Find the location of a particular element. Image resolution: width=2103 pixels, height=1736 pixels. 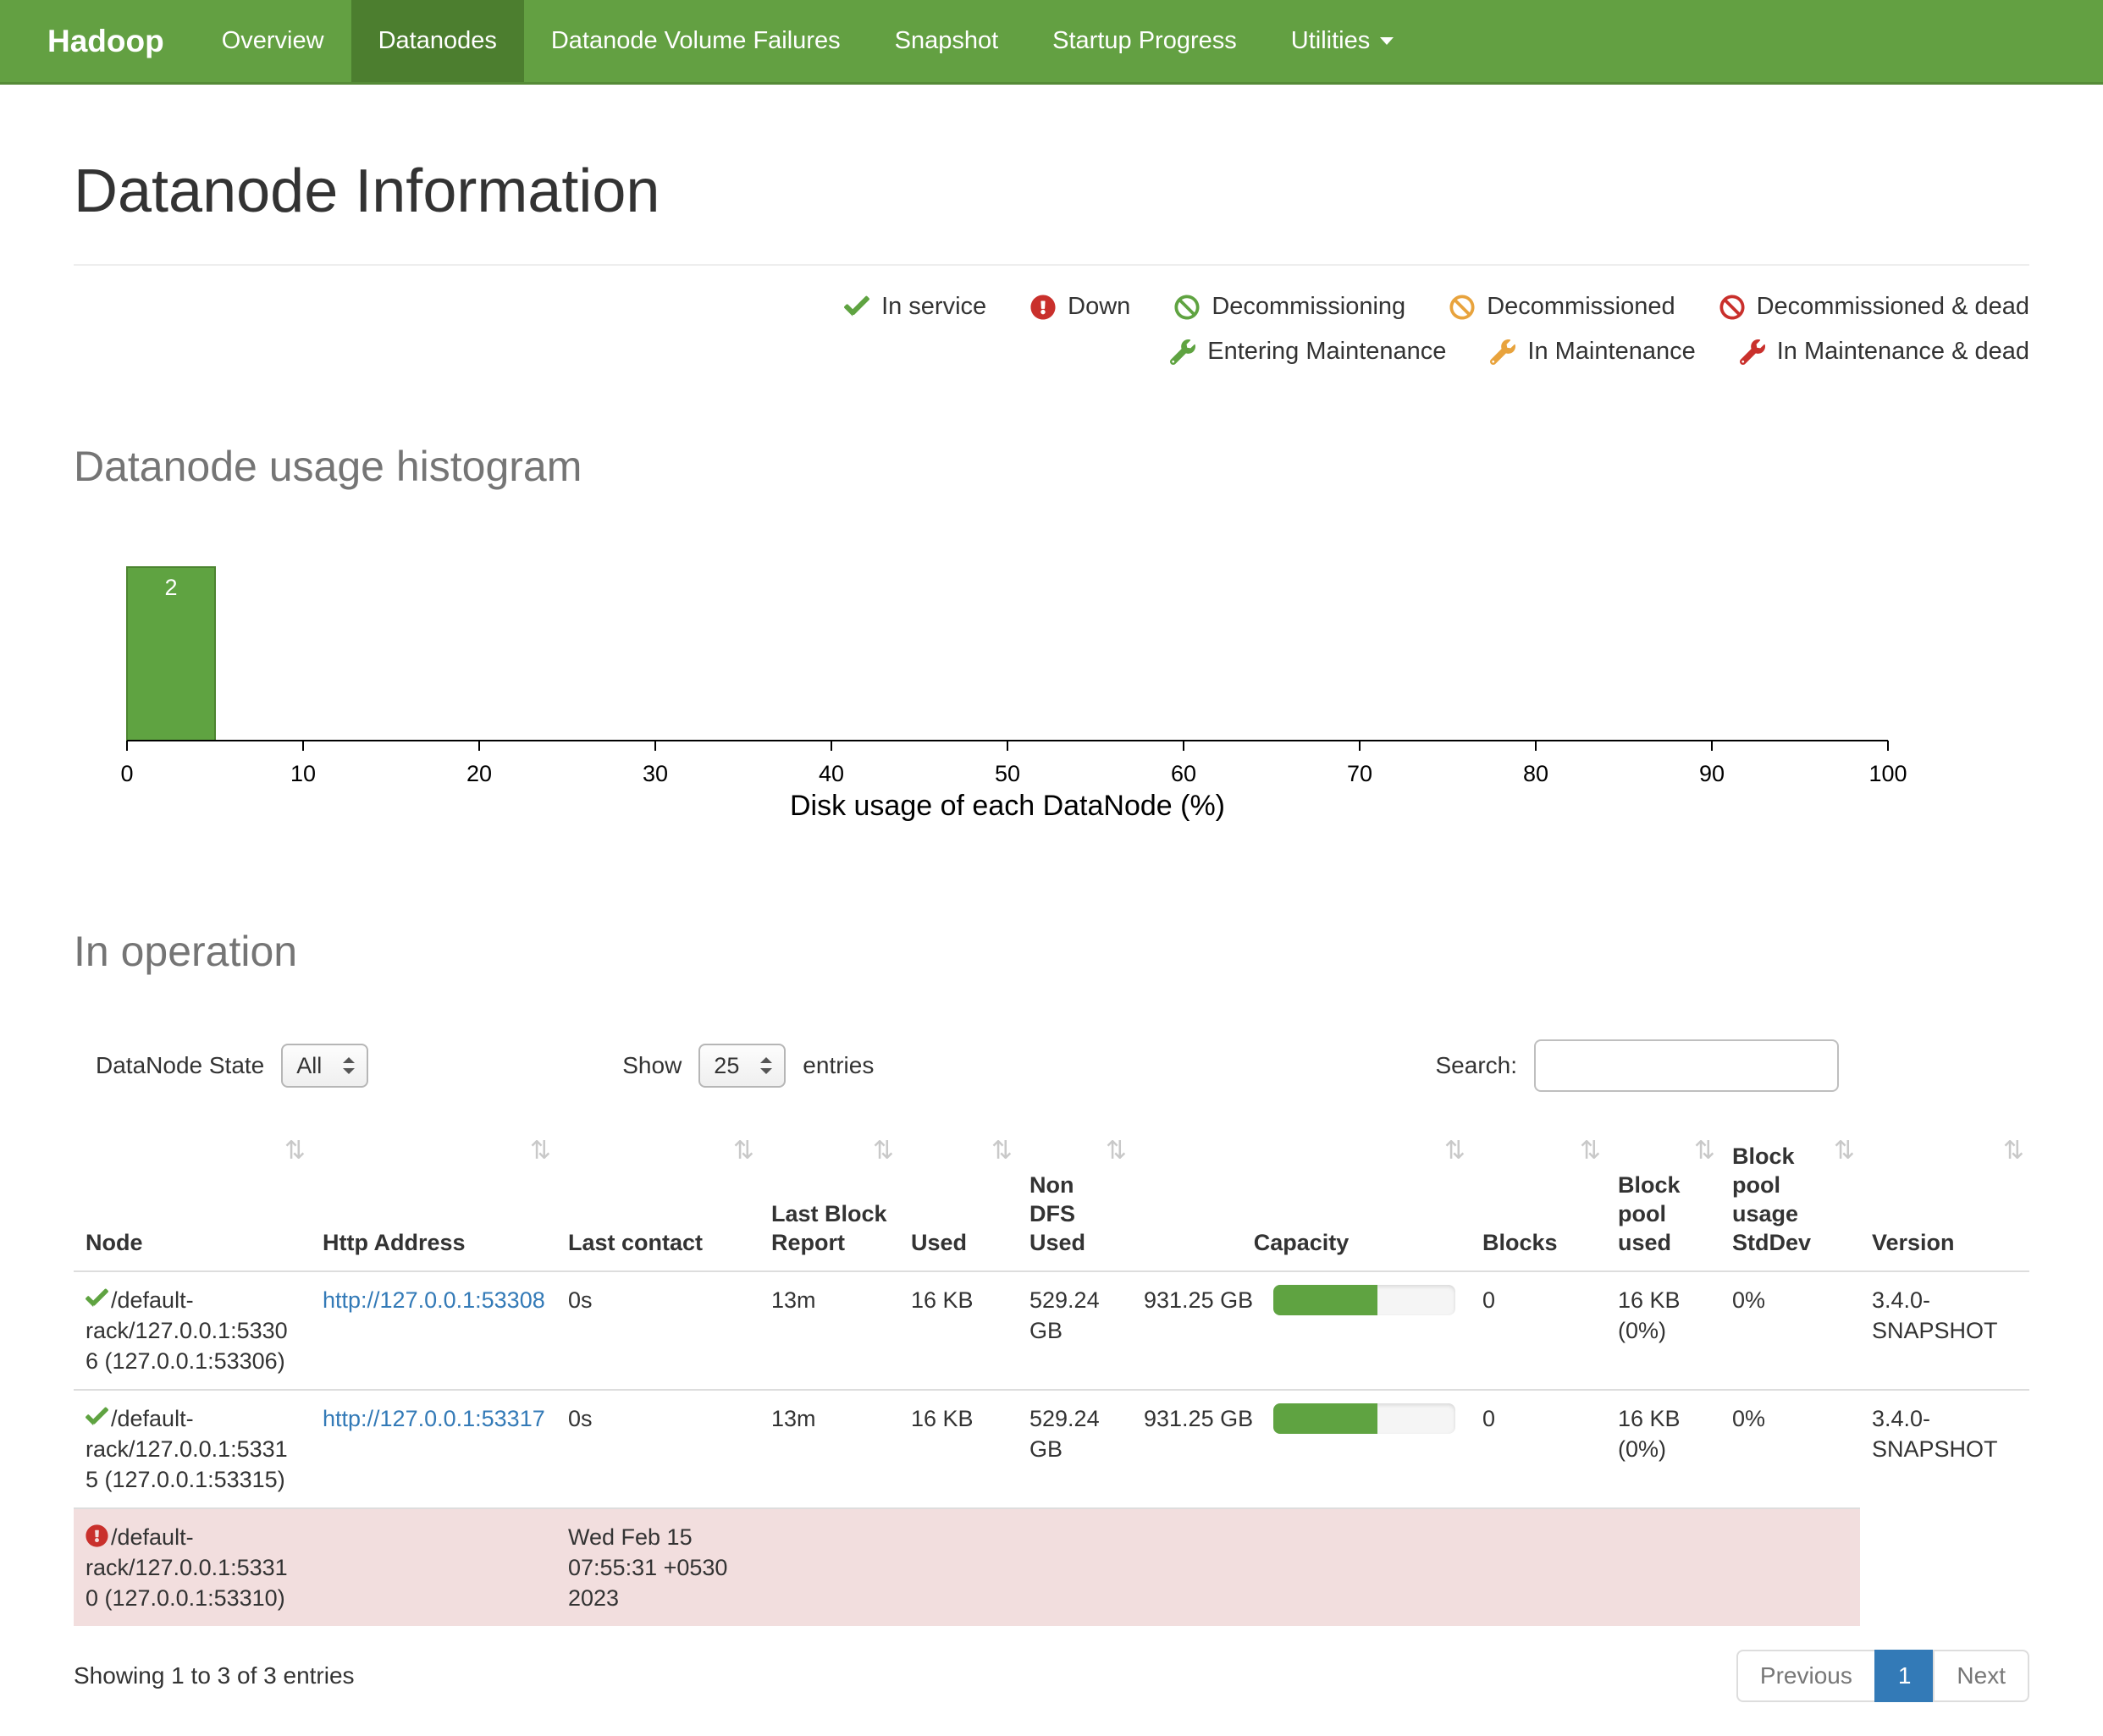

http-address-link: http://127.0.0.1:53308 is located at coordinates (434, 1300).